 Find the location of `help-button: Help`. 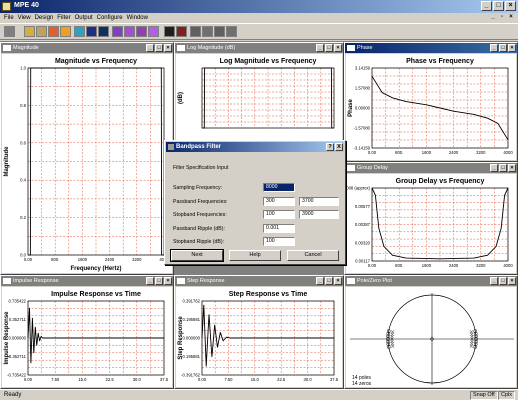

help-button: Help is located at coordinates (255, 255).